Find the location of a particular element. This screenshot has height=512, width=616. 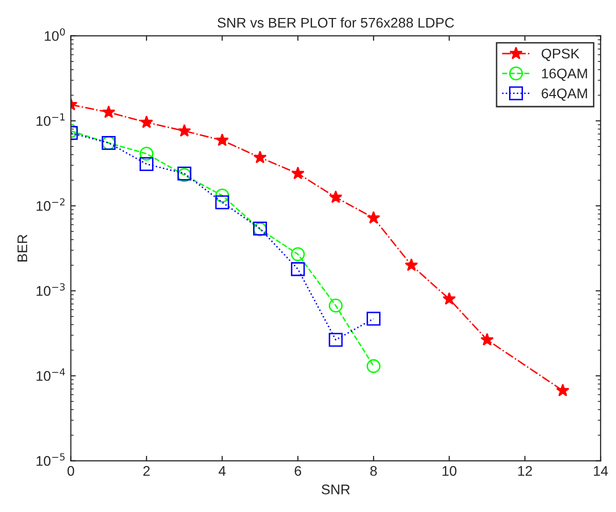

y-axis-title: BER is located at coordinates (23, 248).